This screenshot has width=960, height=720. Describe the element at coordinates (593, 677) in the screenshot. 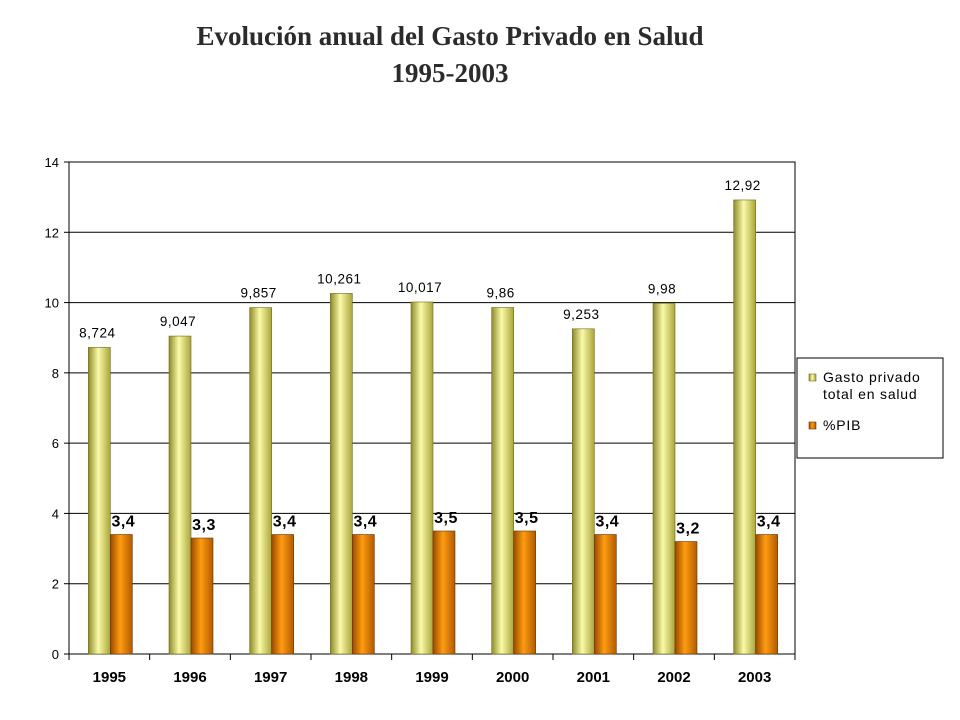

I see `x-tick-label: 2001` at that location.